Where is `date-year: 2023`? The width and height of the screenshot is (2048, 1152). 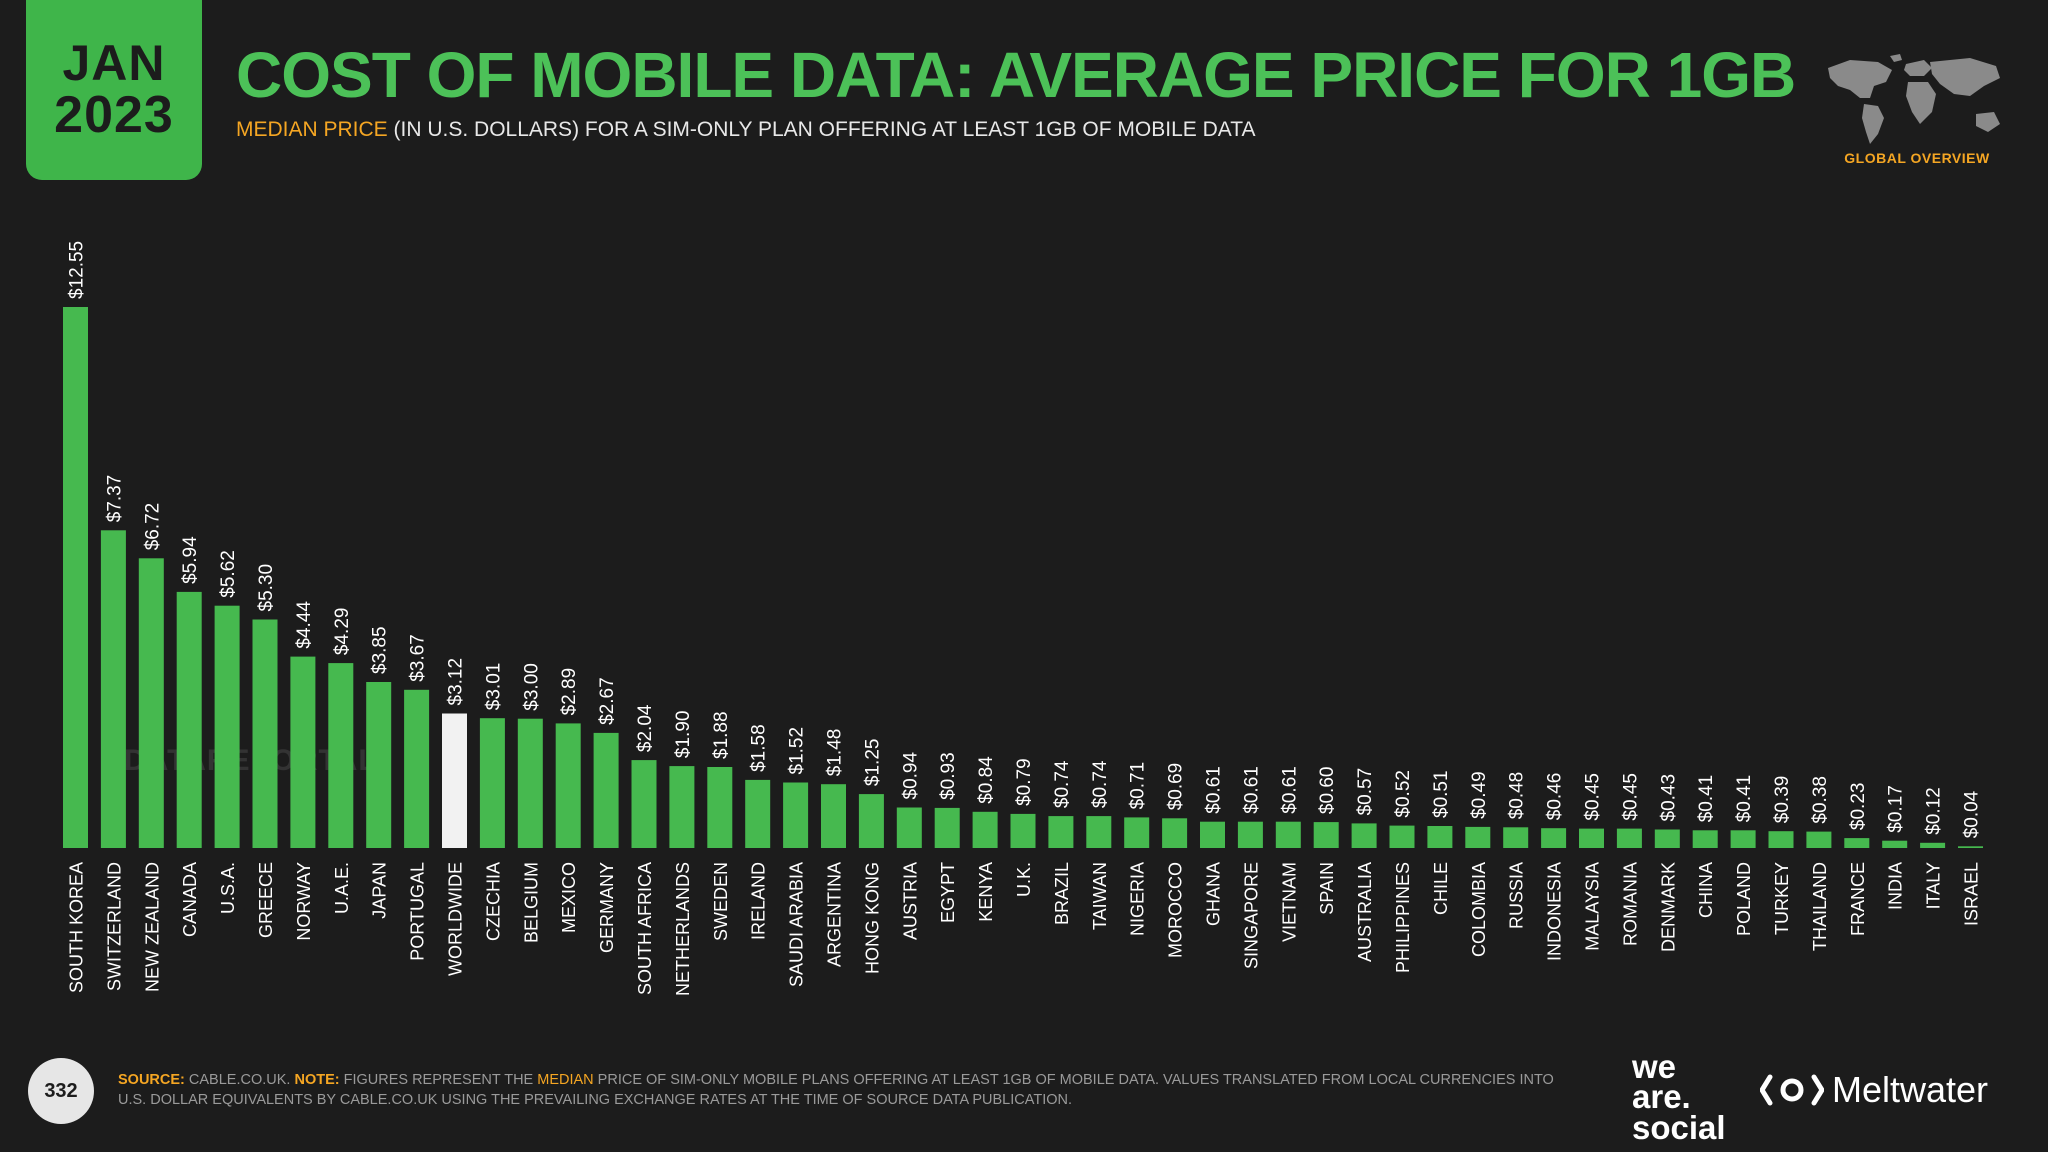 date-year: 2023 is located at coordinates (114, 114).